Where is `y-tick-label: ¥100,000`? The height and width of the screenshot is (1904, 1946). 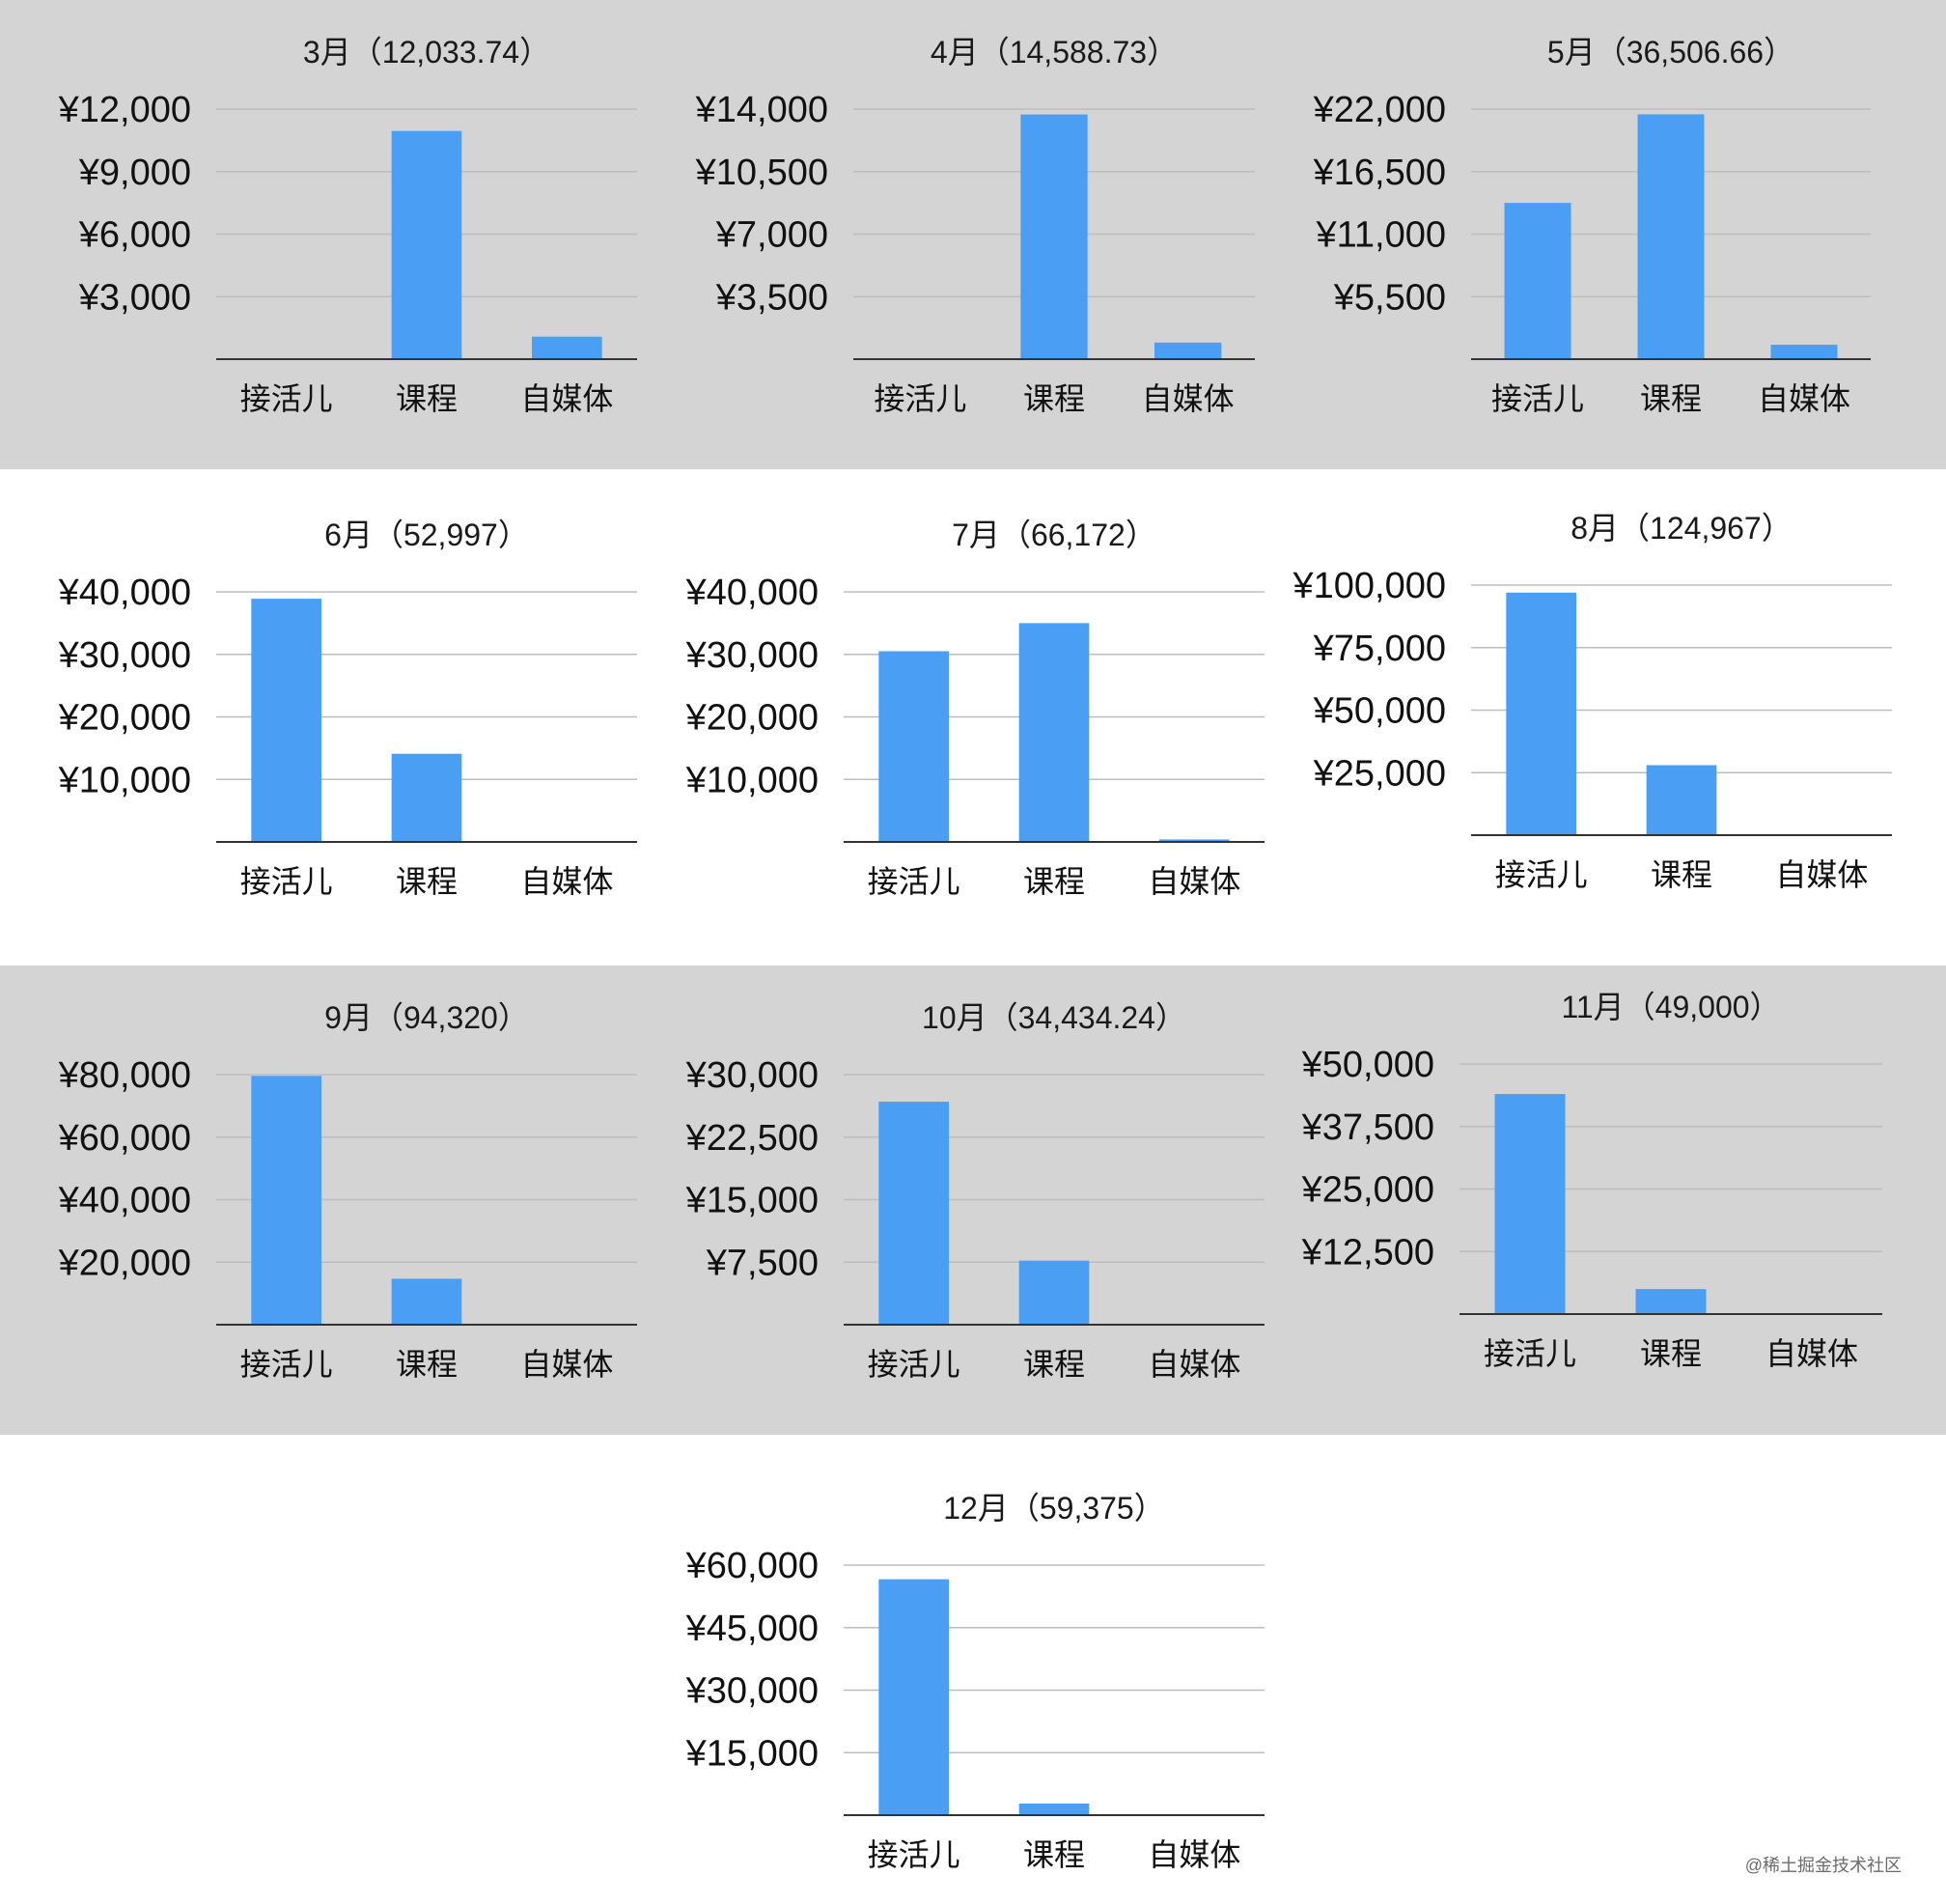 y-tick-label: ¥100,000 is located at coordinates (1370, 586).